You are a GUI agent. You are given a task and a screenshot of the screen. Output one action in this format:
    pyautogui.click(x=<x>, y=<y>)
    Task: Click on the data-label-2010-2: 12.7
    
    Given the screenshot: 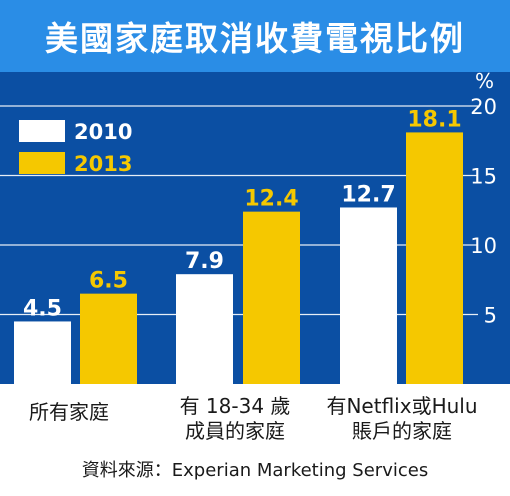 What is the action you would take?
    pyautogui.click(x=368, y=194)
    